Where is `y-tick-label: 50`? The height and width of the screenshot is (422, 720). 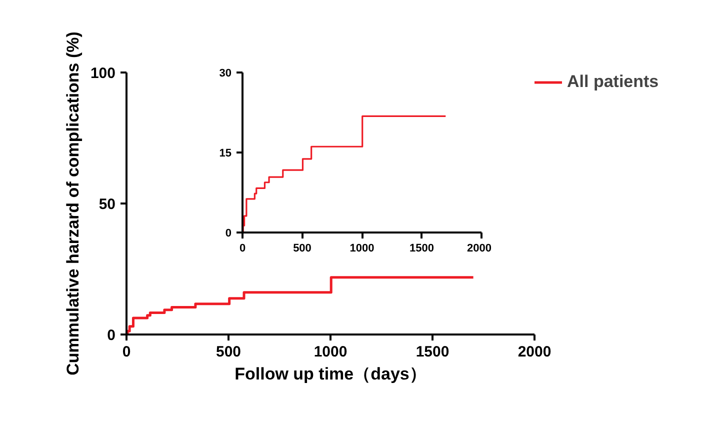
y-tick-label: 50 is located at coordinates (107, 204).